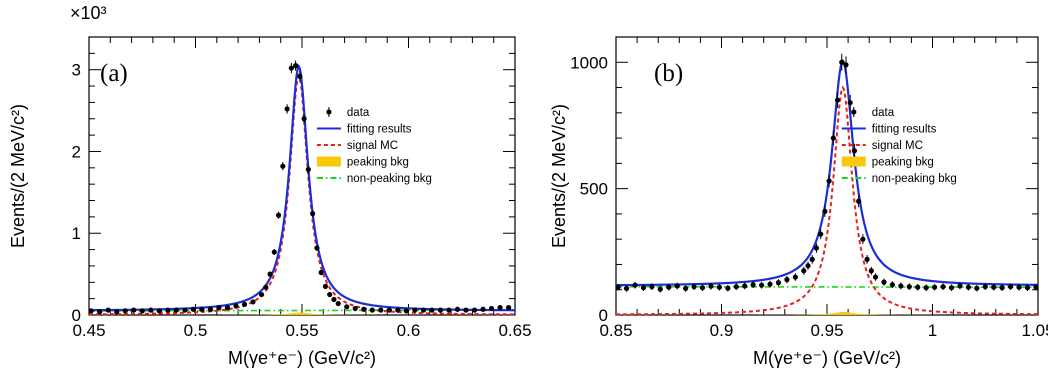  I want to click on legend-label: peaking bkg, so click(903, 163).